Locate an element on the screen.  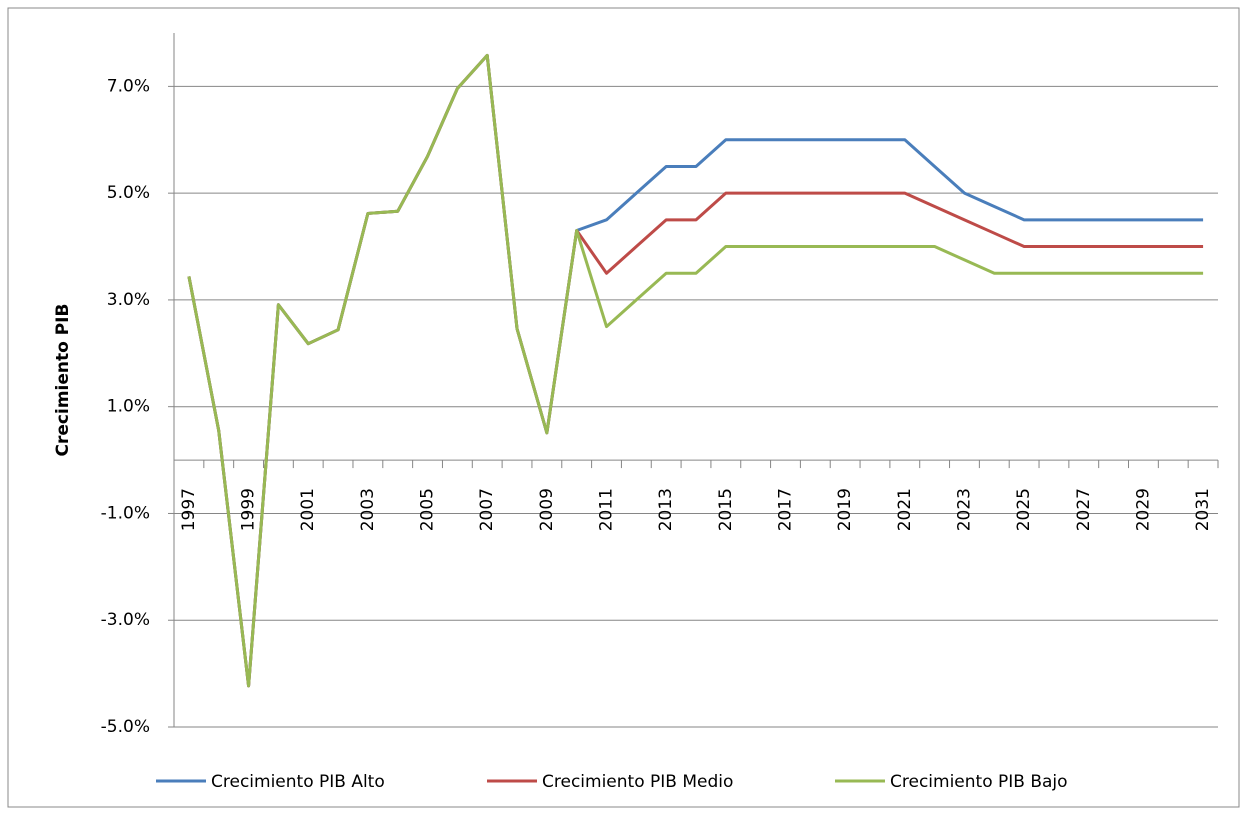
x-tick-label: 1997 is located at coordinates (189, 509).